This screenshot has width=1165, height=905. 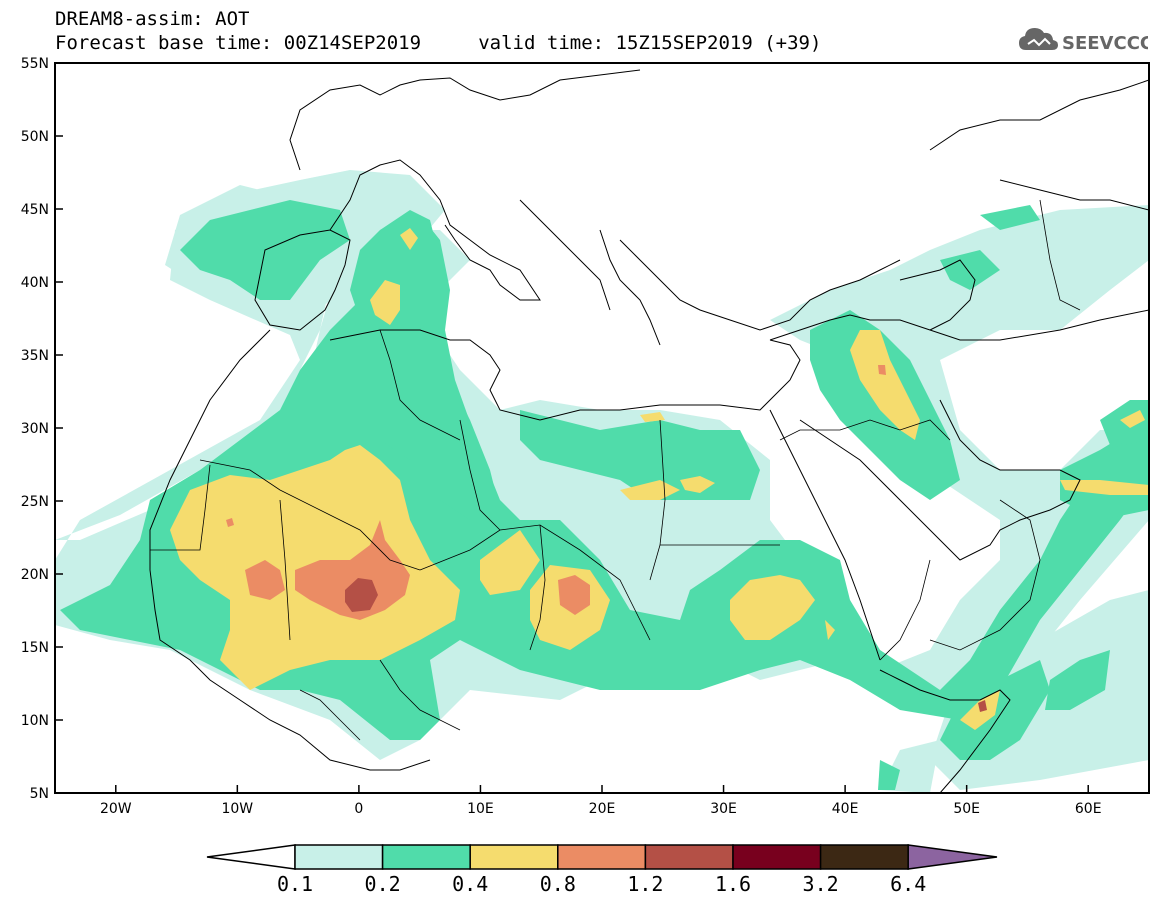 I want to click on lon-tick-label: 0, so click(x=358, y=809).